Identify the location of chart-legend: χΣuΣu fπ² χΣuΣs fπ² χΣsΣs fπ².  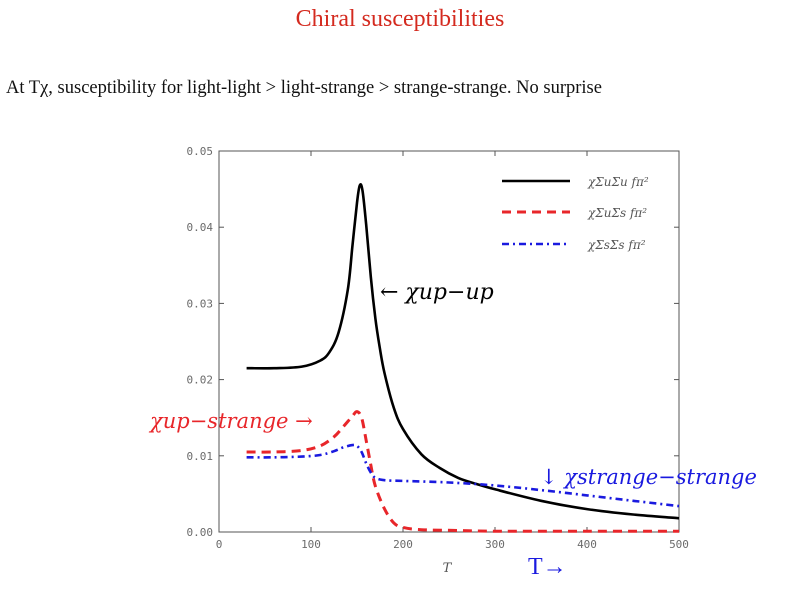
(575, 213).